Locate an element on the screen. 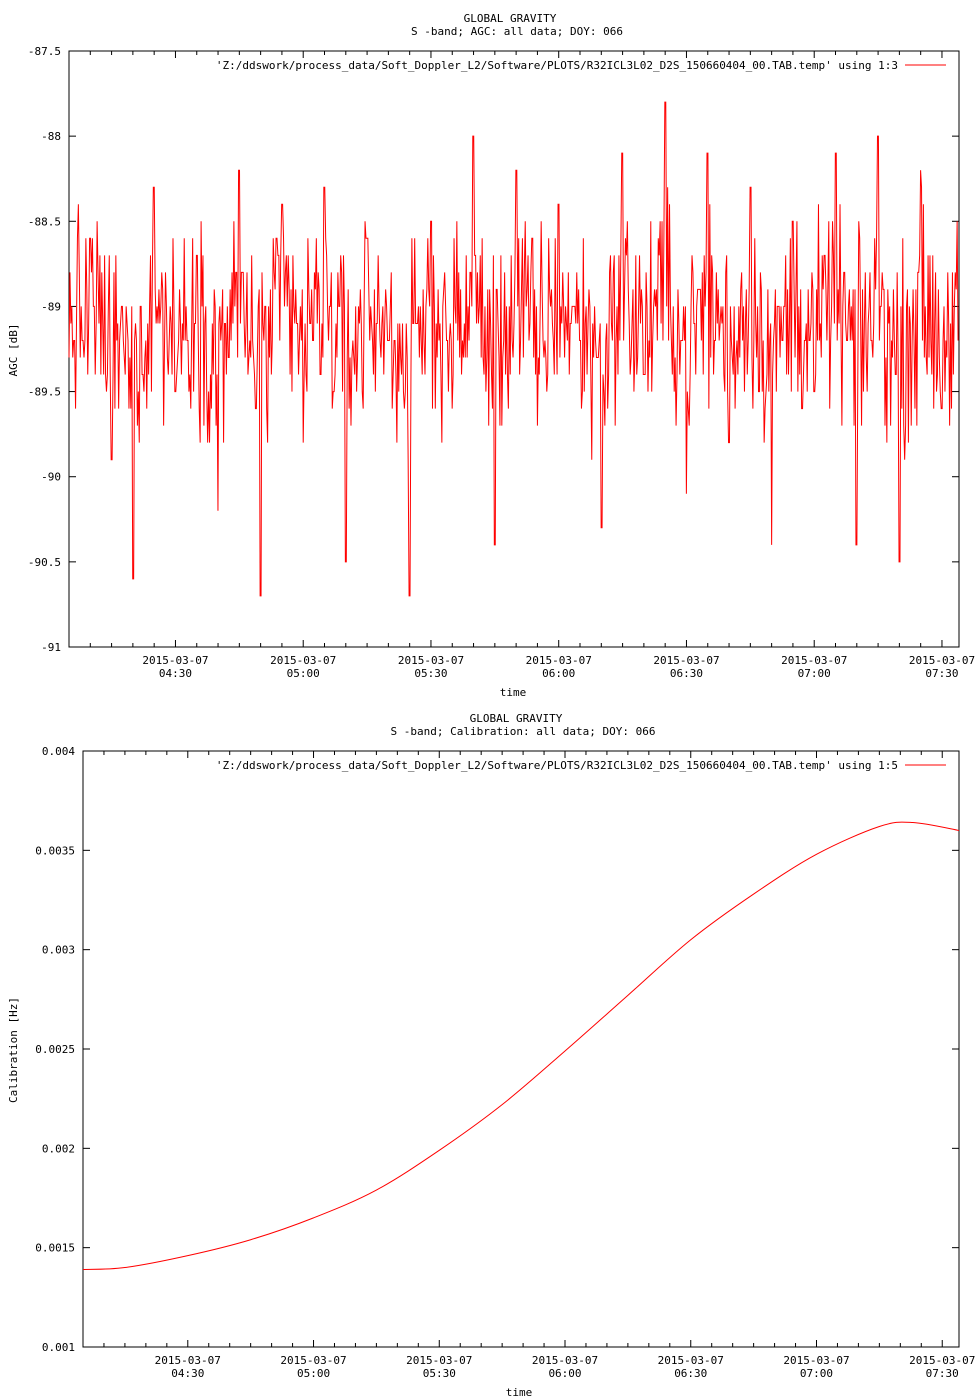 The width and height of the screenshot is (980, 1400). cal-y-tick-label: 0.002 is located at coordinates (58, 1148).